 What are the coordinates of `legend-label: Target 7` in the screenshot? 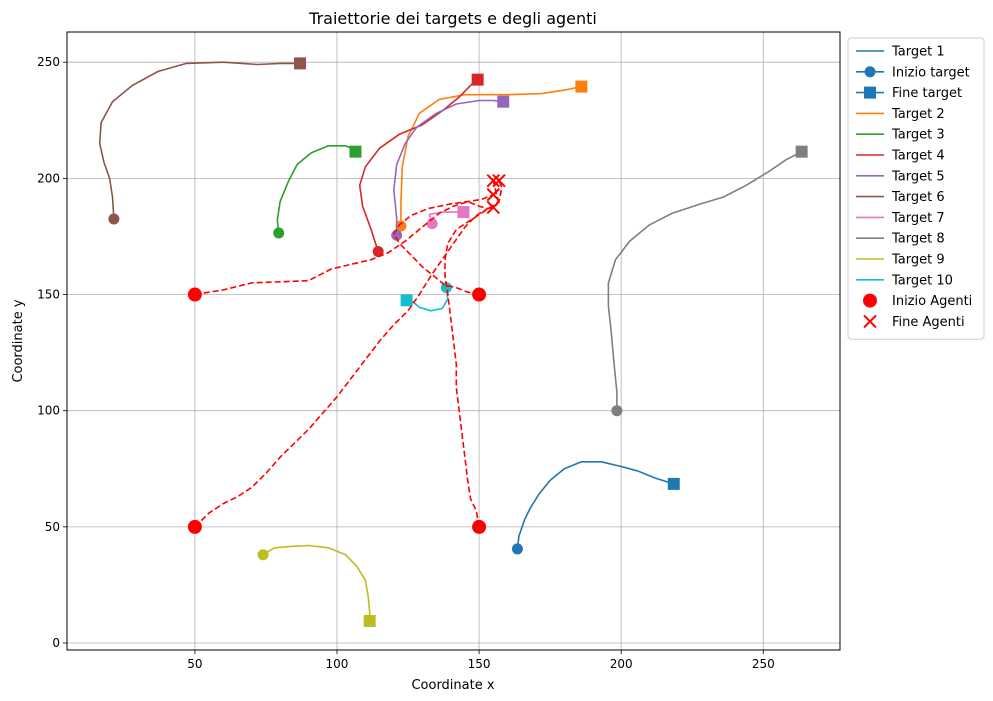 It's located at (918, 218).